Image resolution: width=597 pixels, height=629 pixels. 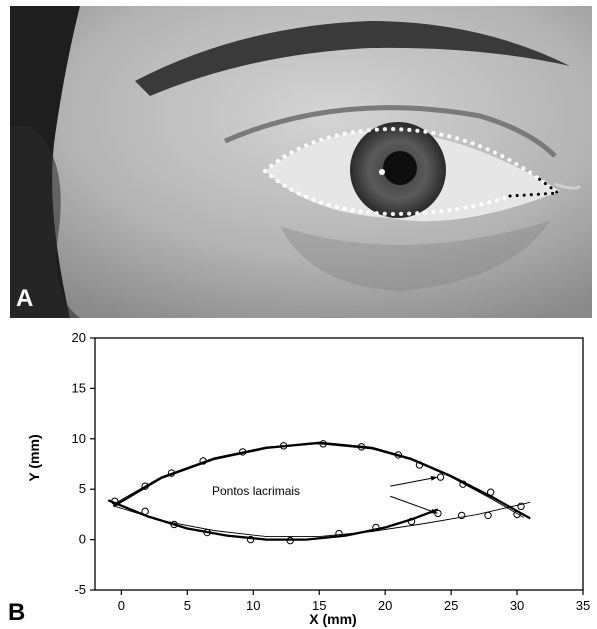 What do you see at coordinates (352, 58) in the screenshot?
I see `eyebrow` at bounding box center [352, 58].